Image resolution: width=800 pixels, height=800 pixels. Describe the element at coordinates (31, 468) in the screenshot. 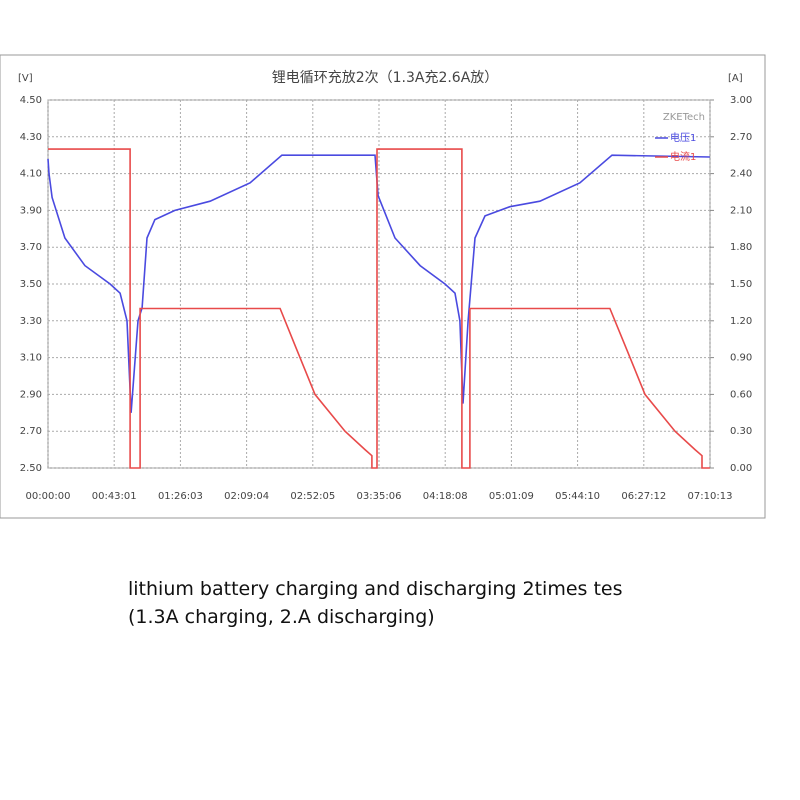

I see `y-tick-label: 2.50` at that location.